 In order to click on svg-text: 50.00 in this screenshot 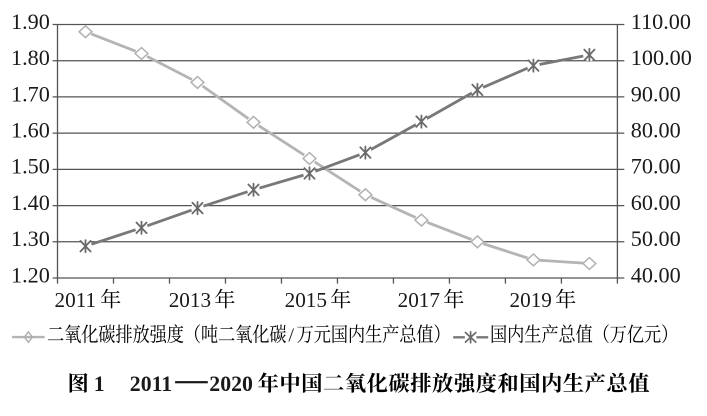, I will do `click(656, 238)`.